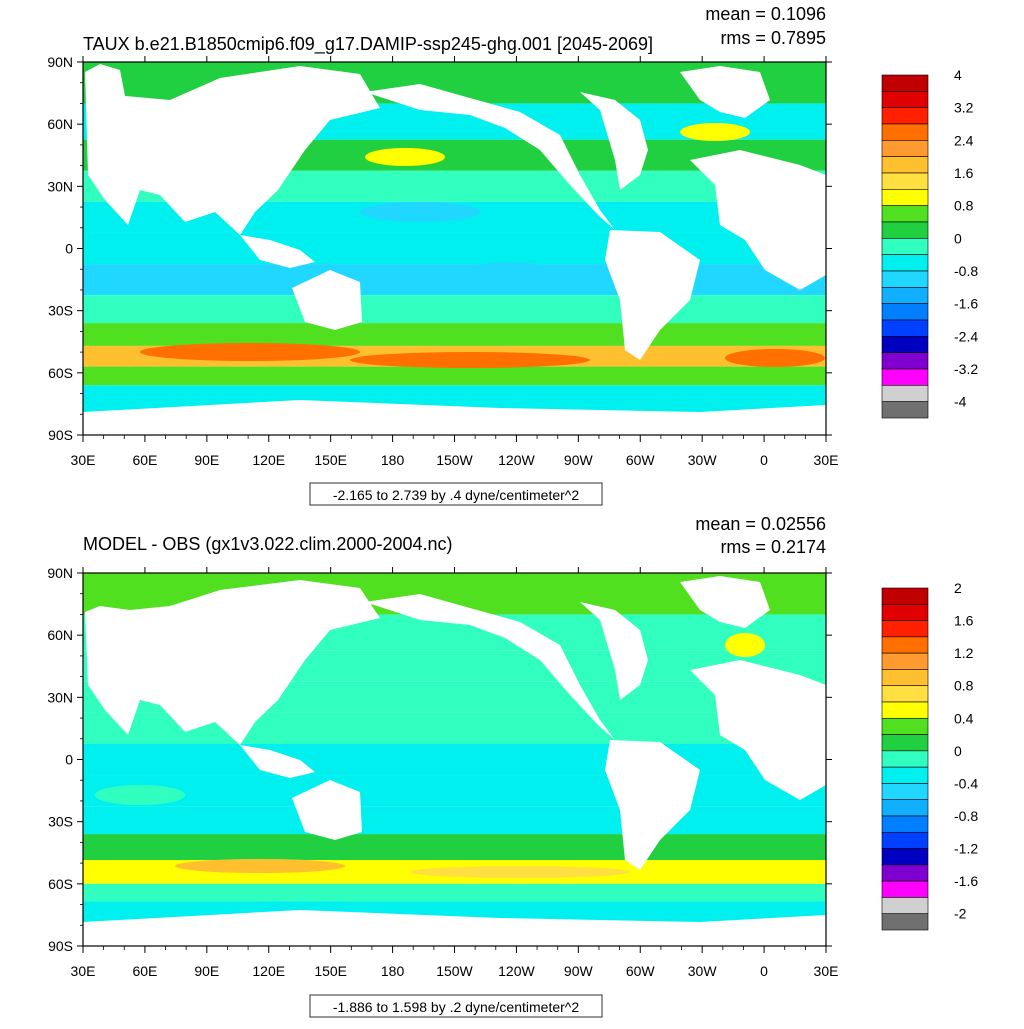 The height and width of the screenshot is (1029, 1024). What do you see at coordinates (760, 524) in the screenshot?
I see `mean-label: mean = 0.02556` at bounding box center [760, 524].